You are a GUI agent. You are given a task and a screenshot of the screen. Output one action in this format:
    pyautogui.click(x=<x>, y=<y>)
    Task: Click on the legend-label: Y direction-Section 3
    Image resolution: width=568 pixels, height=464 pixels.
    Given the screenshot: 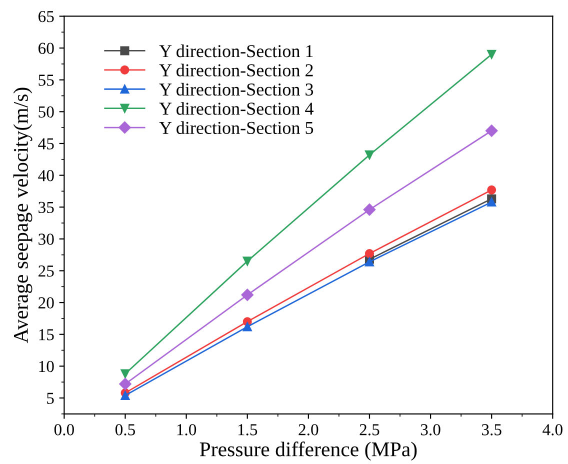 What is the action you would take?
    pyautogui.click(x=236, y=89)
    